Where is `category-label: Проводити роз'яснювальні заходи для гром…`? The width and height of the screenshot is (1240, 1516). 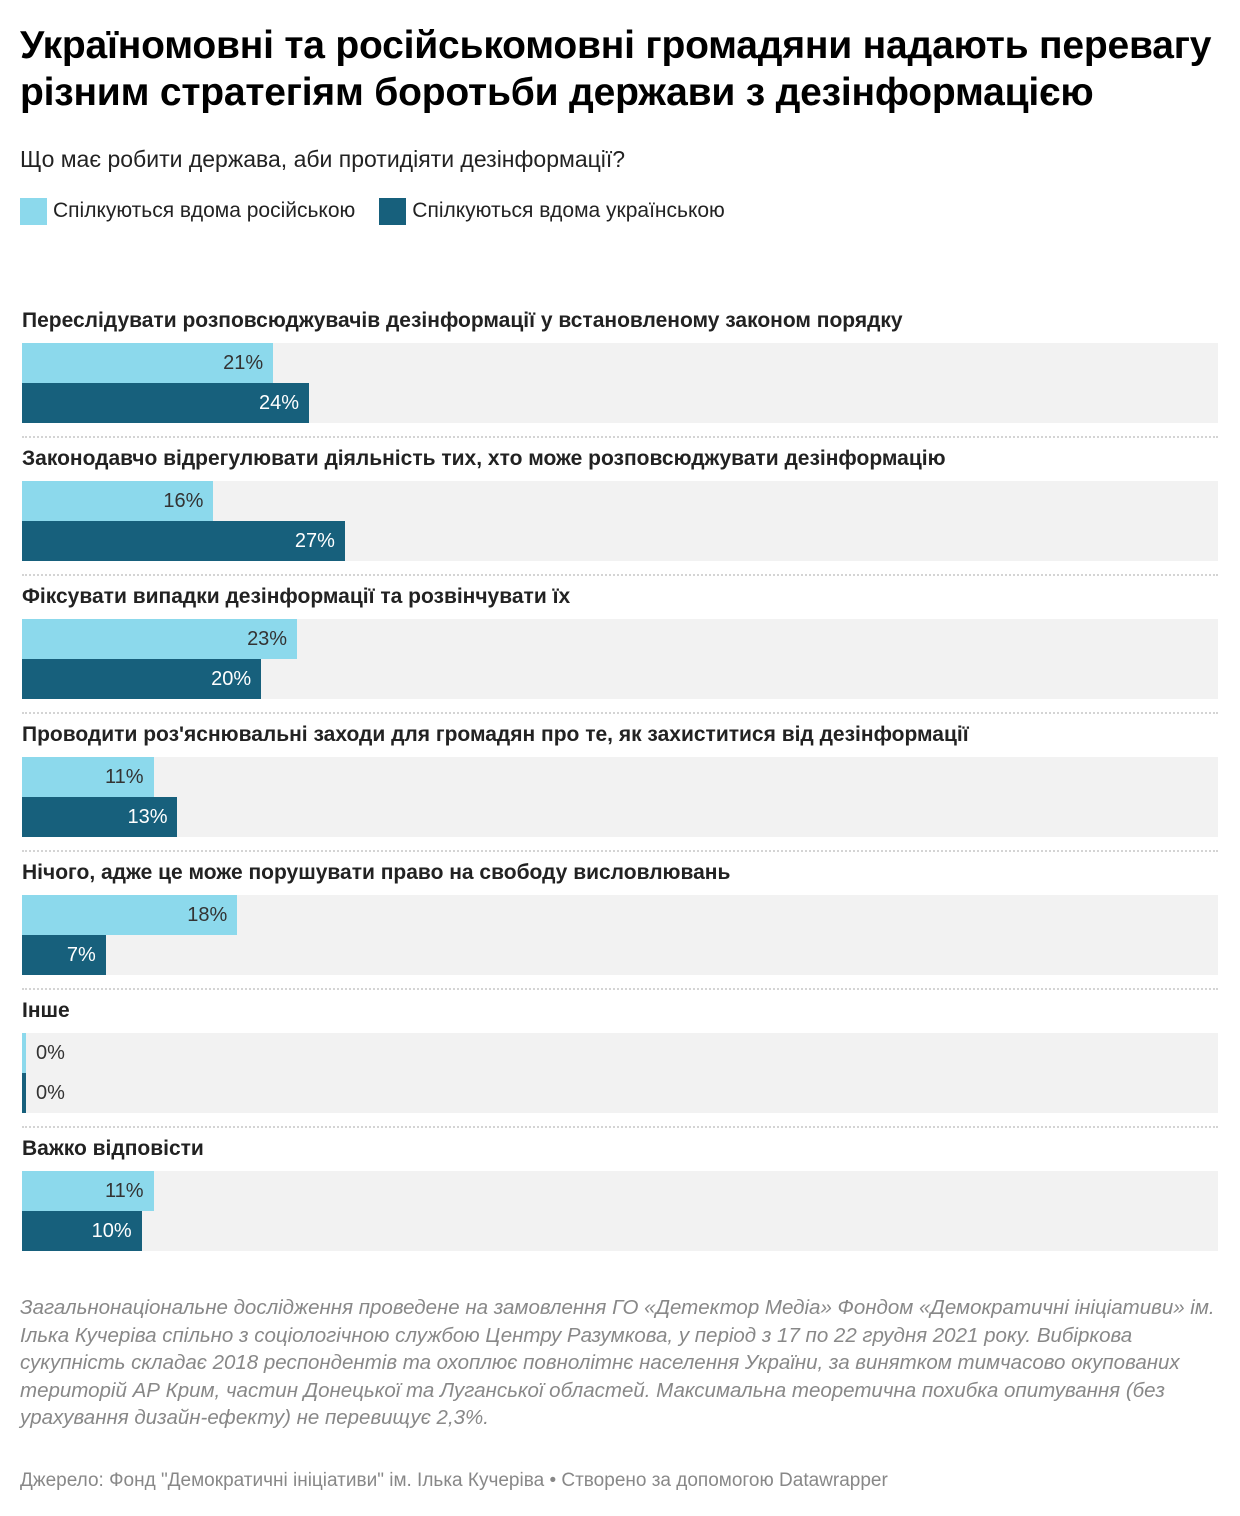
category-label: Проводити роз'яснювальні заходи для гром… is located at coordinates (495, 734).